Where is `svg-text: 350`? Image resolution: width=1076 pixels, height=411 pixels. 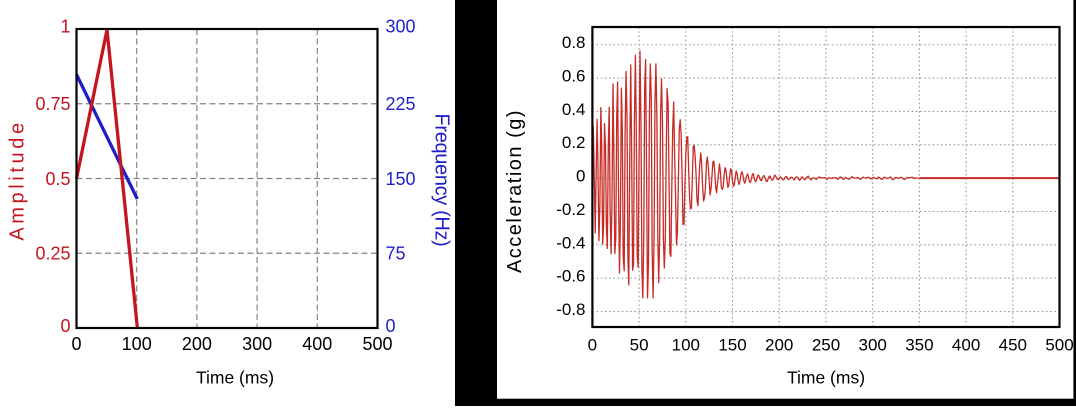
svg-text: 350 is located at coordinates (919, 345).